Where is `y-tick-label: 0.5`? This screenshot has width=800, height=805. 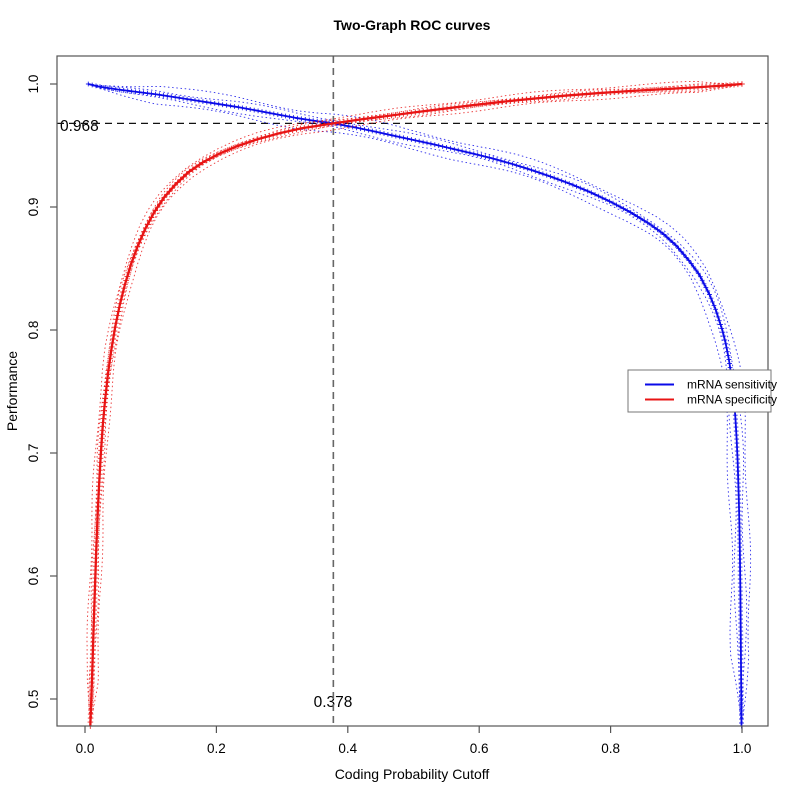
y-tick-label: 0.5 is located at coordinates (33, 699).